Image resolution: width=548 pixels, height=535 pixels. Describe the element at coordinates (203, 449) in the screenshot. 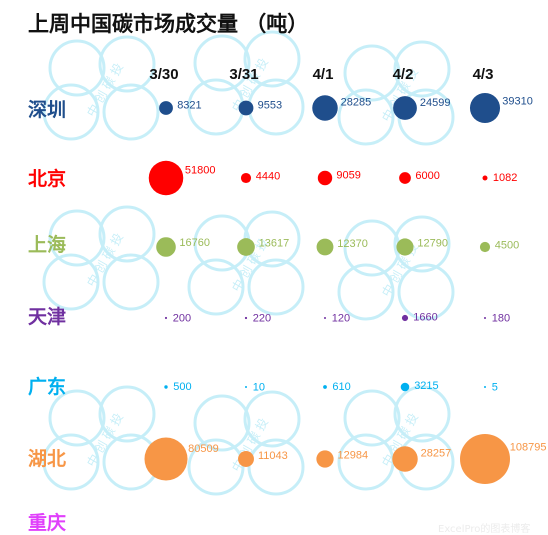

I see `data-label: 80509` at that location.